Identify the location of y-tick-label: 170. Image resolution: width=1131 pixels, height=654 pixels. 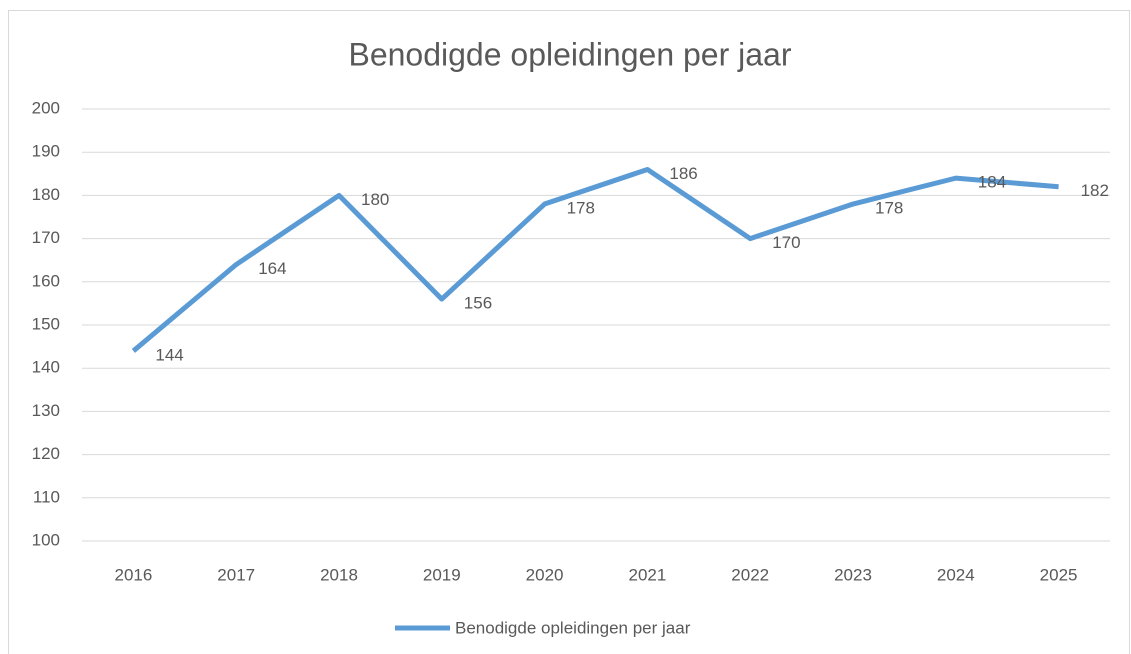
(46, 237).